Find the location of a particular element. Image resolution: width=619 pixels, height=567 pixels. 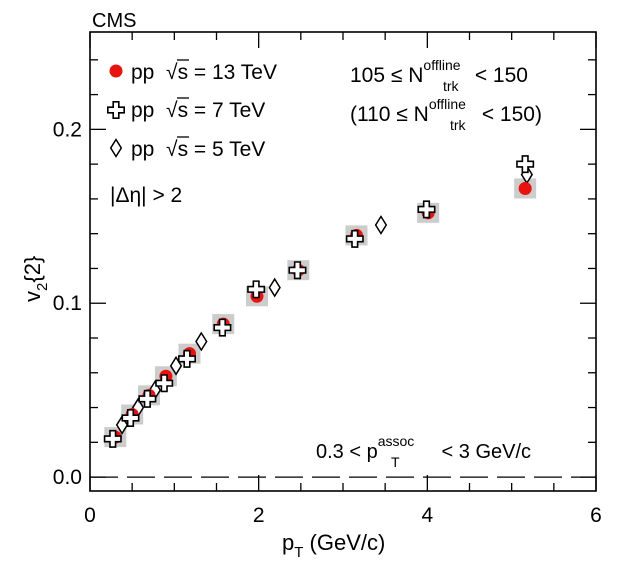

legend-energy-5tev: s = 5 TeV is located at coordinates (222, 149).